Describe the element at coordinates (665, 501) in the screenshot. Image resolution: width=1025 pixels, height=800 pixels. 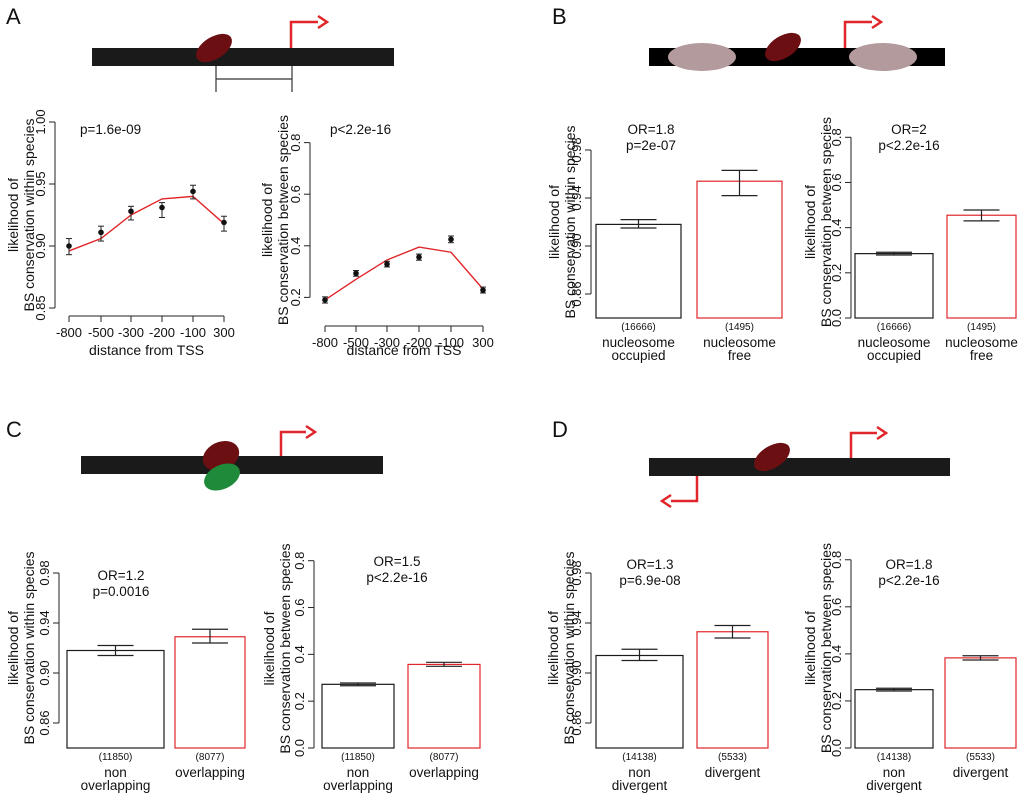
I see `divergent-tss-arrowhead-icon` at that location.